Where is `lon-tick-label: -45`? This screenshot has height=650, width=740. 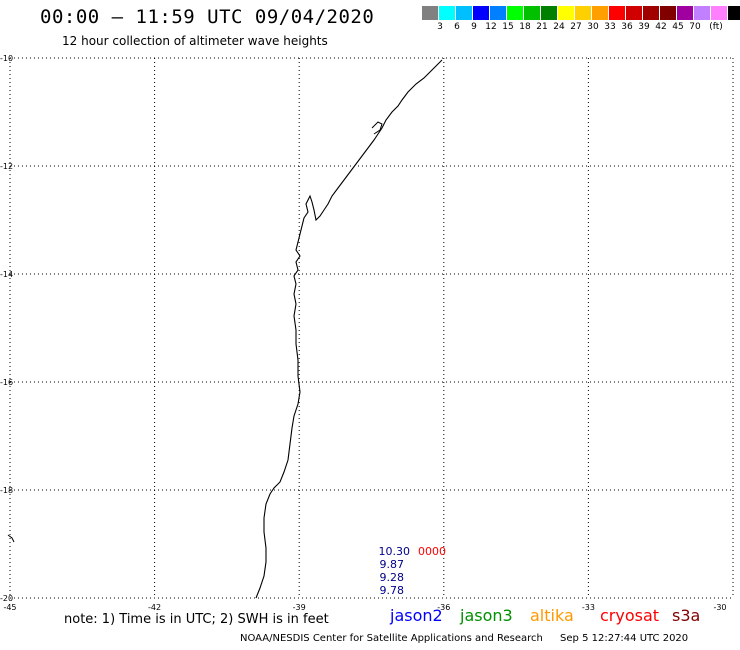 lon-tick-label: -45 is located at coordinates (9, 607).